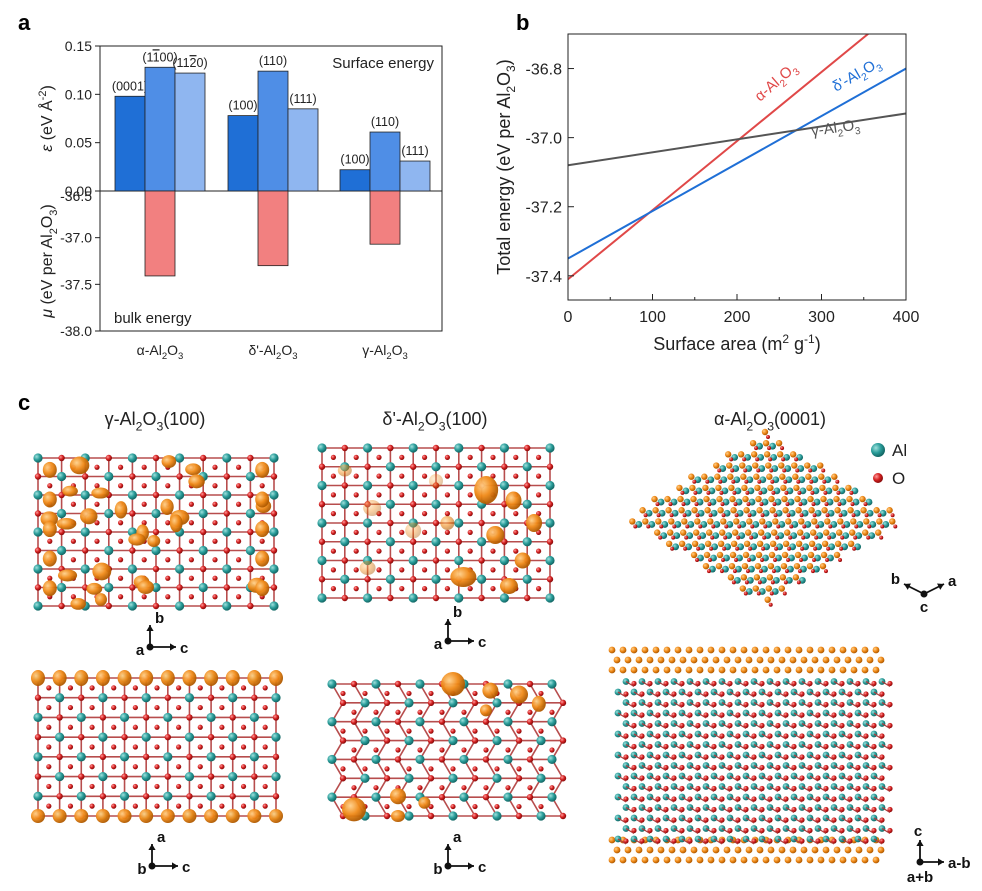 Image resolution: width=982 pixels, height=891 pixels. I want to click on x-axis-label: Surface area (m2 g-1), so click(736, 343).